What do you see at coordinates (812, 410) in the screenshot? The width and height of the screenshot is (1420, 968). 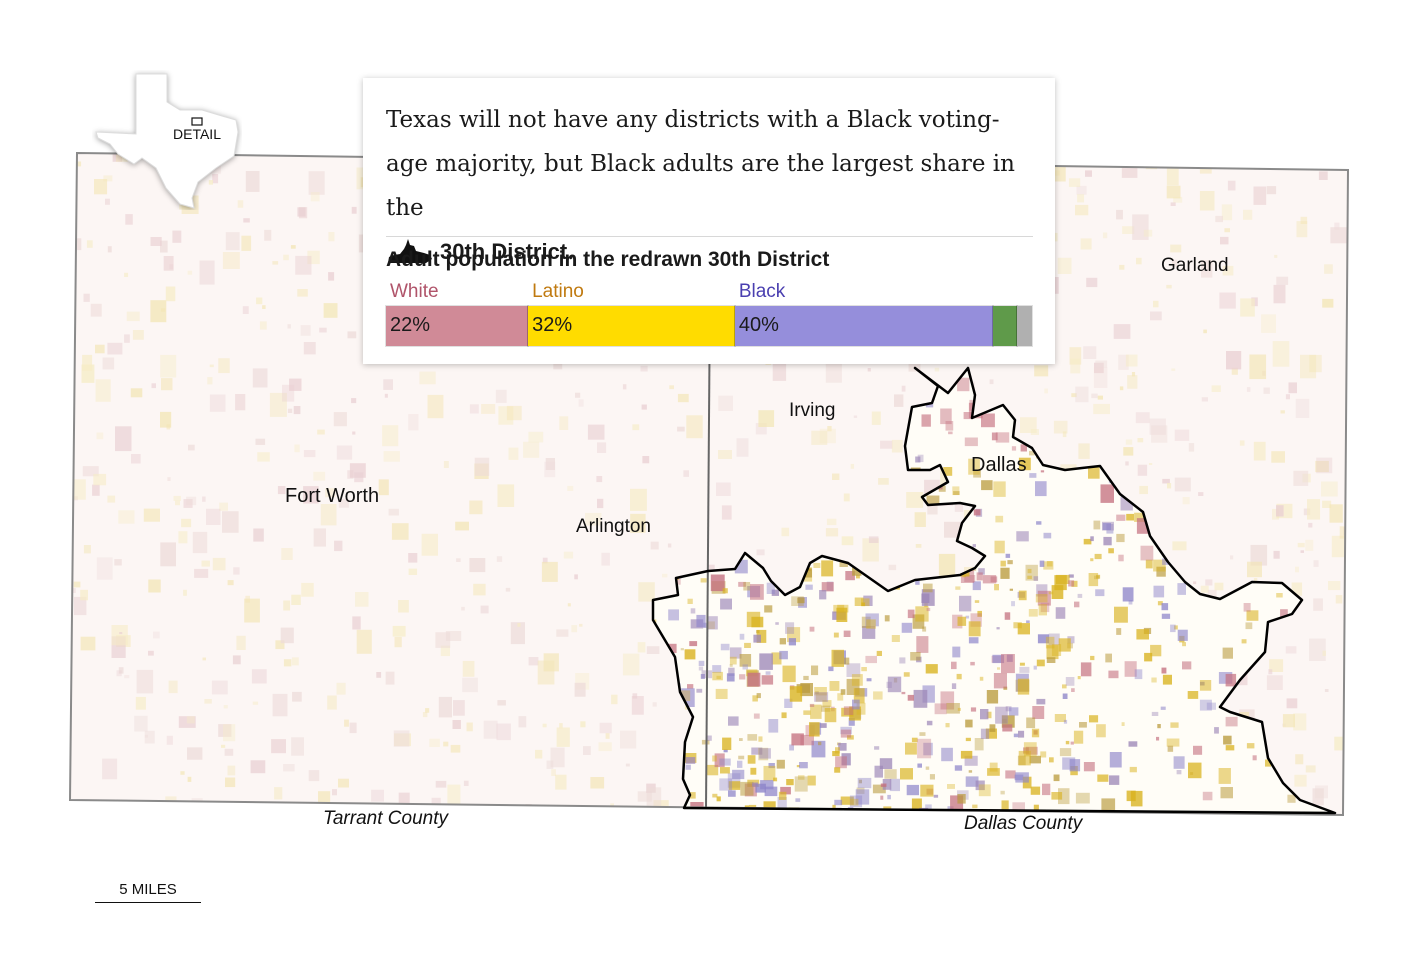 I see `city-label-irving: Irving` at bounding box center [812, 410].